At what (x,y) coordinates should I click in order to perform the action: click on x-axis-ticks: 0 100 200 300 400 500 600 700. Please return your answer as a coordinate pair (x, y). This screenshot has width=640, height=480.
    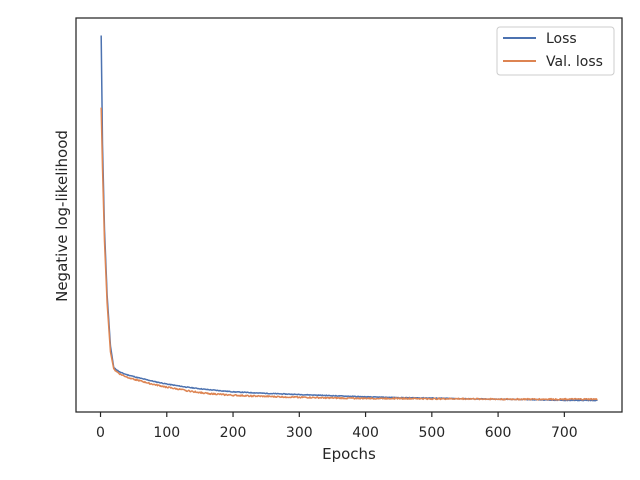
    Looking at the image, I should click on (337, 426).